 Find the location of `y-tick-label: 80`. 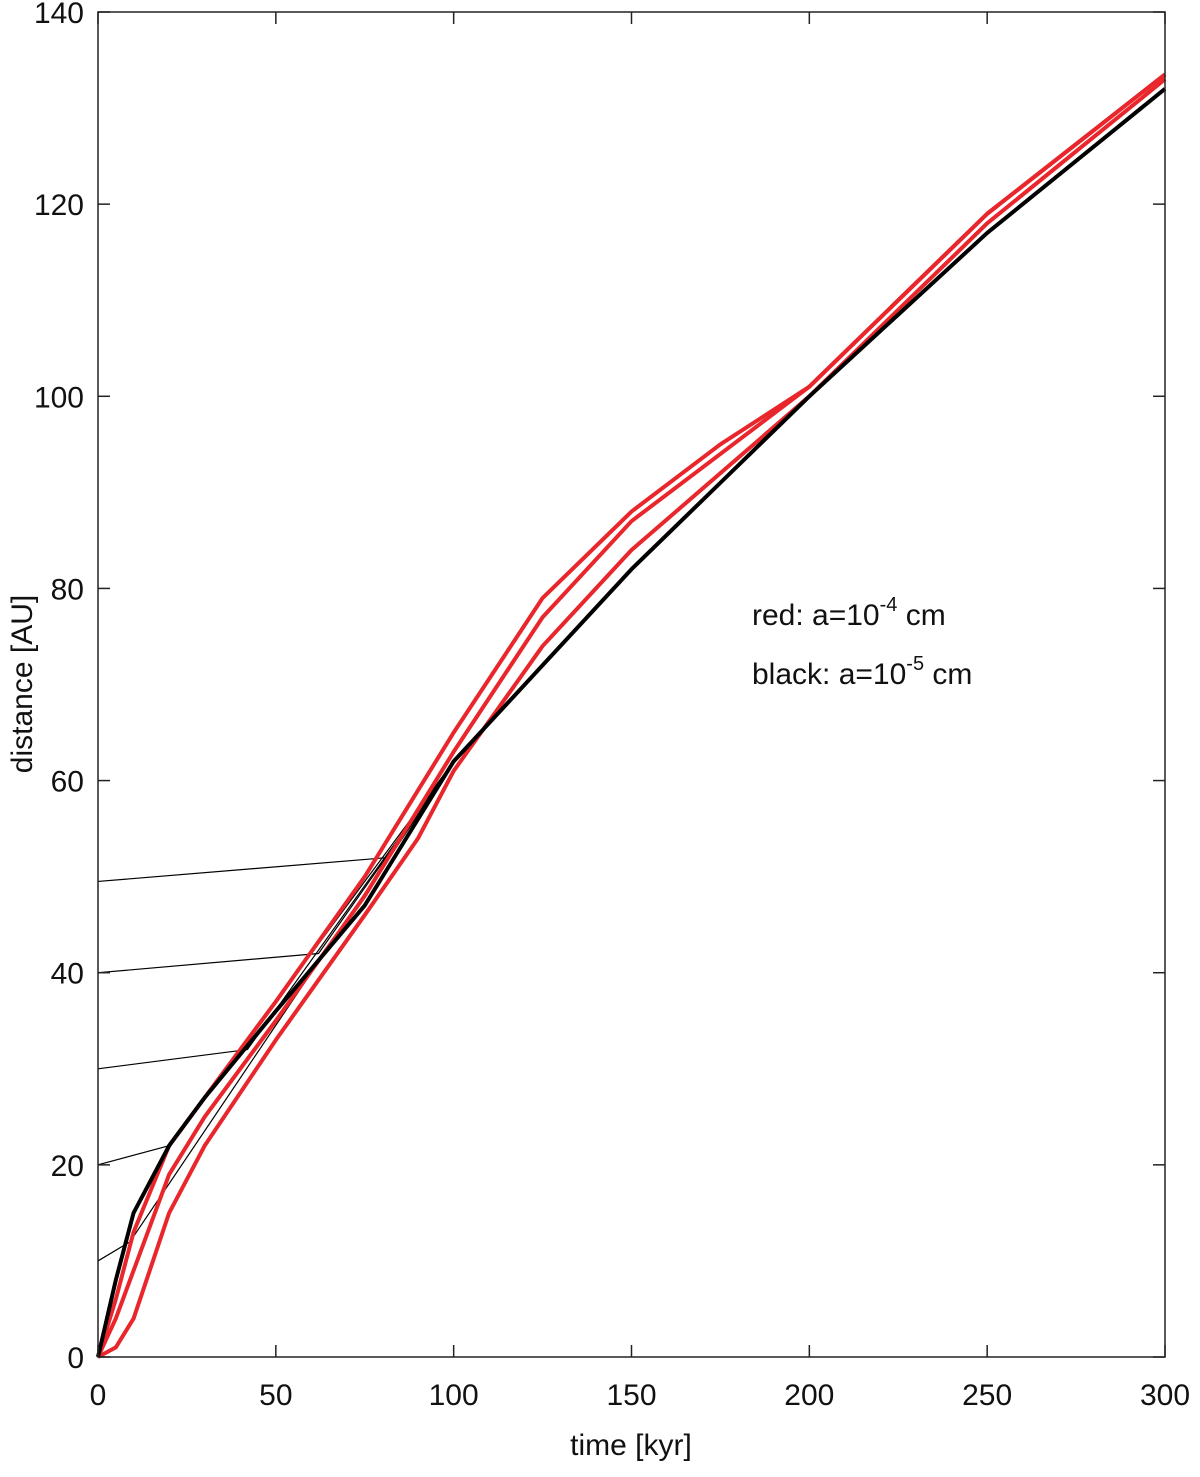

y-tick-label: 80 is located at coordinates (67, 589).